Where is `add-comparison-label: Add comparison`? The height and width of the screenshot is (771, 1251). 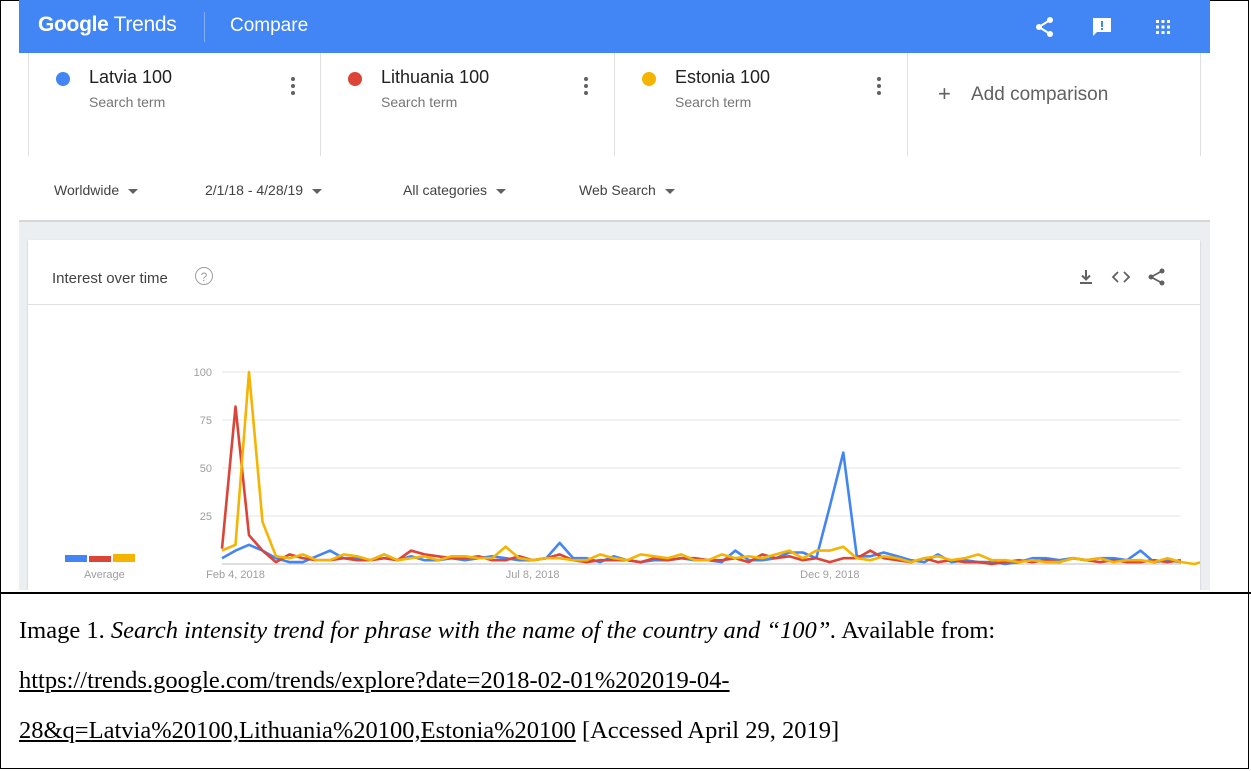
add-comparison-label: Add comparison is located at coordinates (1040, 94).